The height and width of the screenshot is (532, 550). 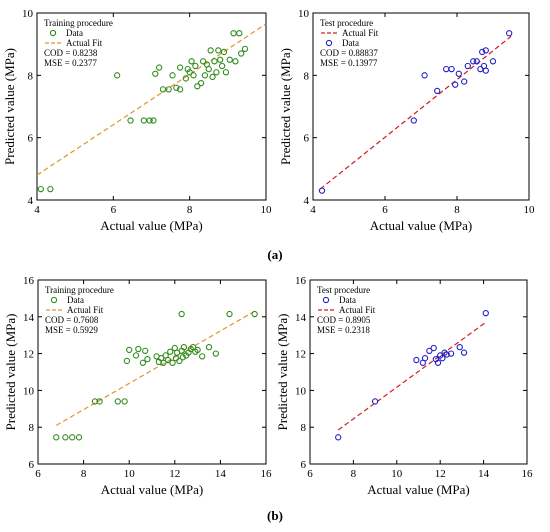 I want to click on cod-annotation: COD = 0.7608, so click(x=72, y=320).